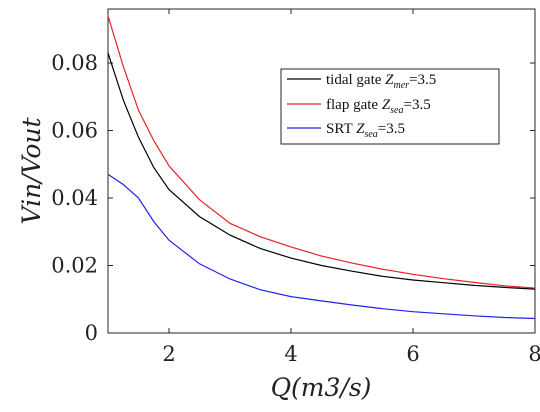 The width and height of the screenshot is (540, 412). I want to click on legend-label: SRT Zsea=3.5, so click(365, 130).